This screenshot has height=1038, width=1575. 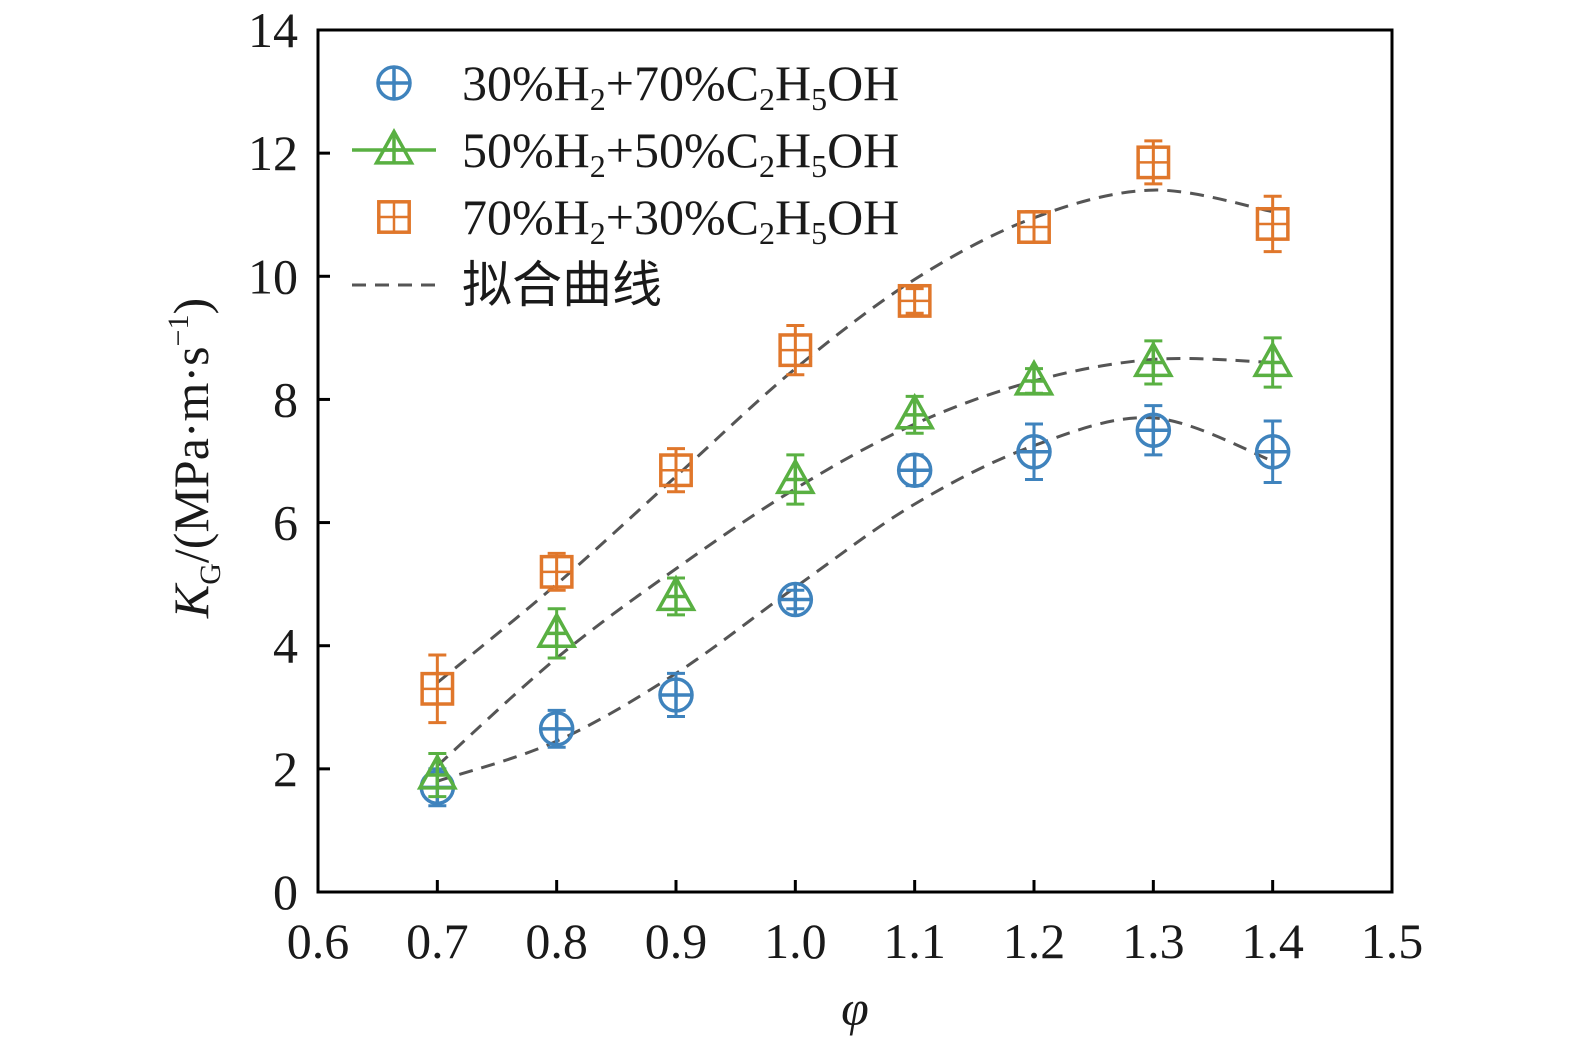 What do you see at coordinates (273, 153) in the screenshot?
I see `y-tick-label: 12` at bounding box center [273, 153].